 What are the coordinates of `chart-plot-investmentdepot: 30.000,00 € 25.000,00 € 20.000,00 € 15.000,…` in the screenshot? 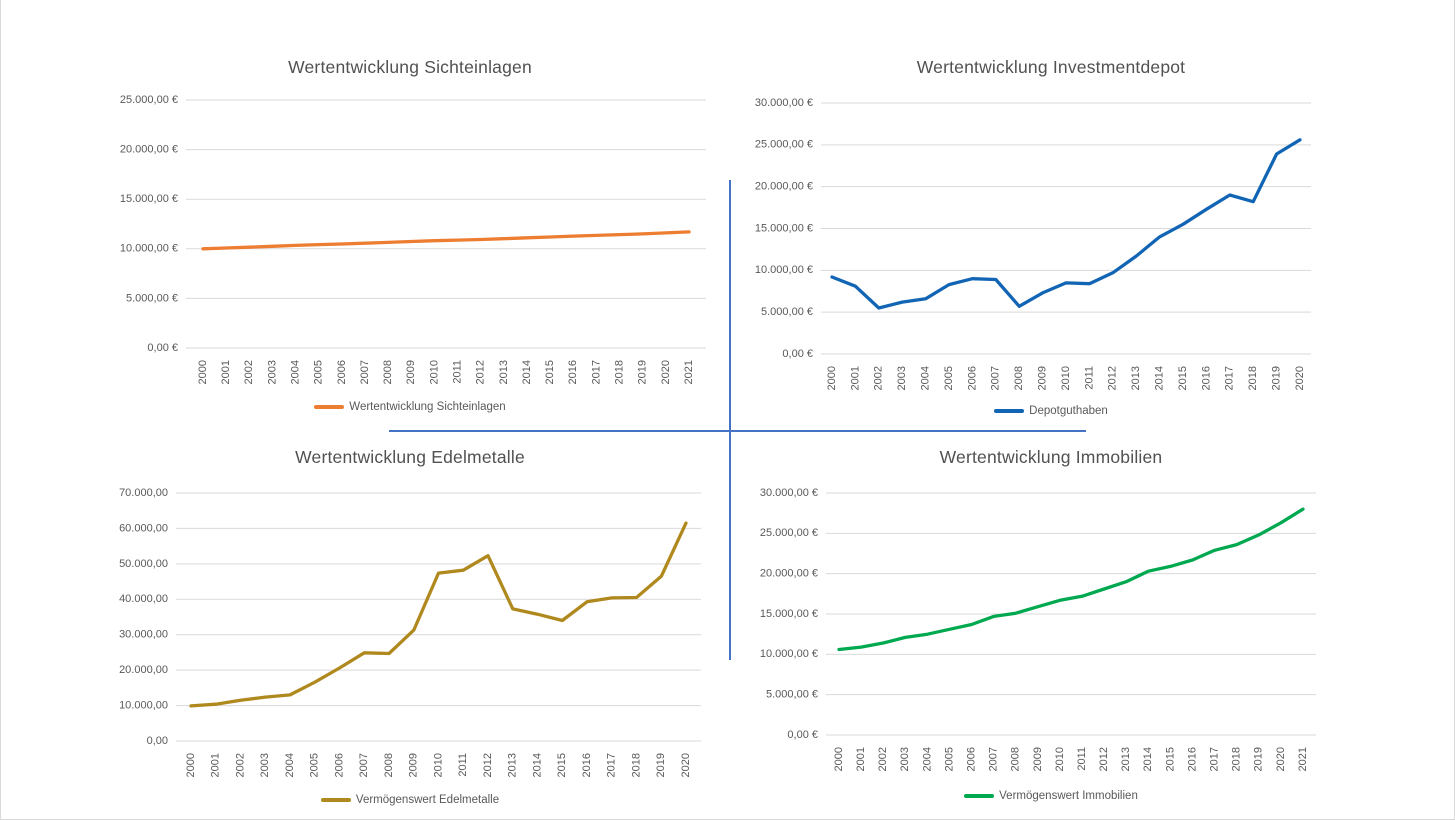 It's located at (1033, 243).